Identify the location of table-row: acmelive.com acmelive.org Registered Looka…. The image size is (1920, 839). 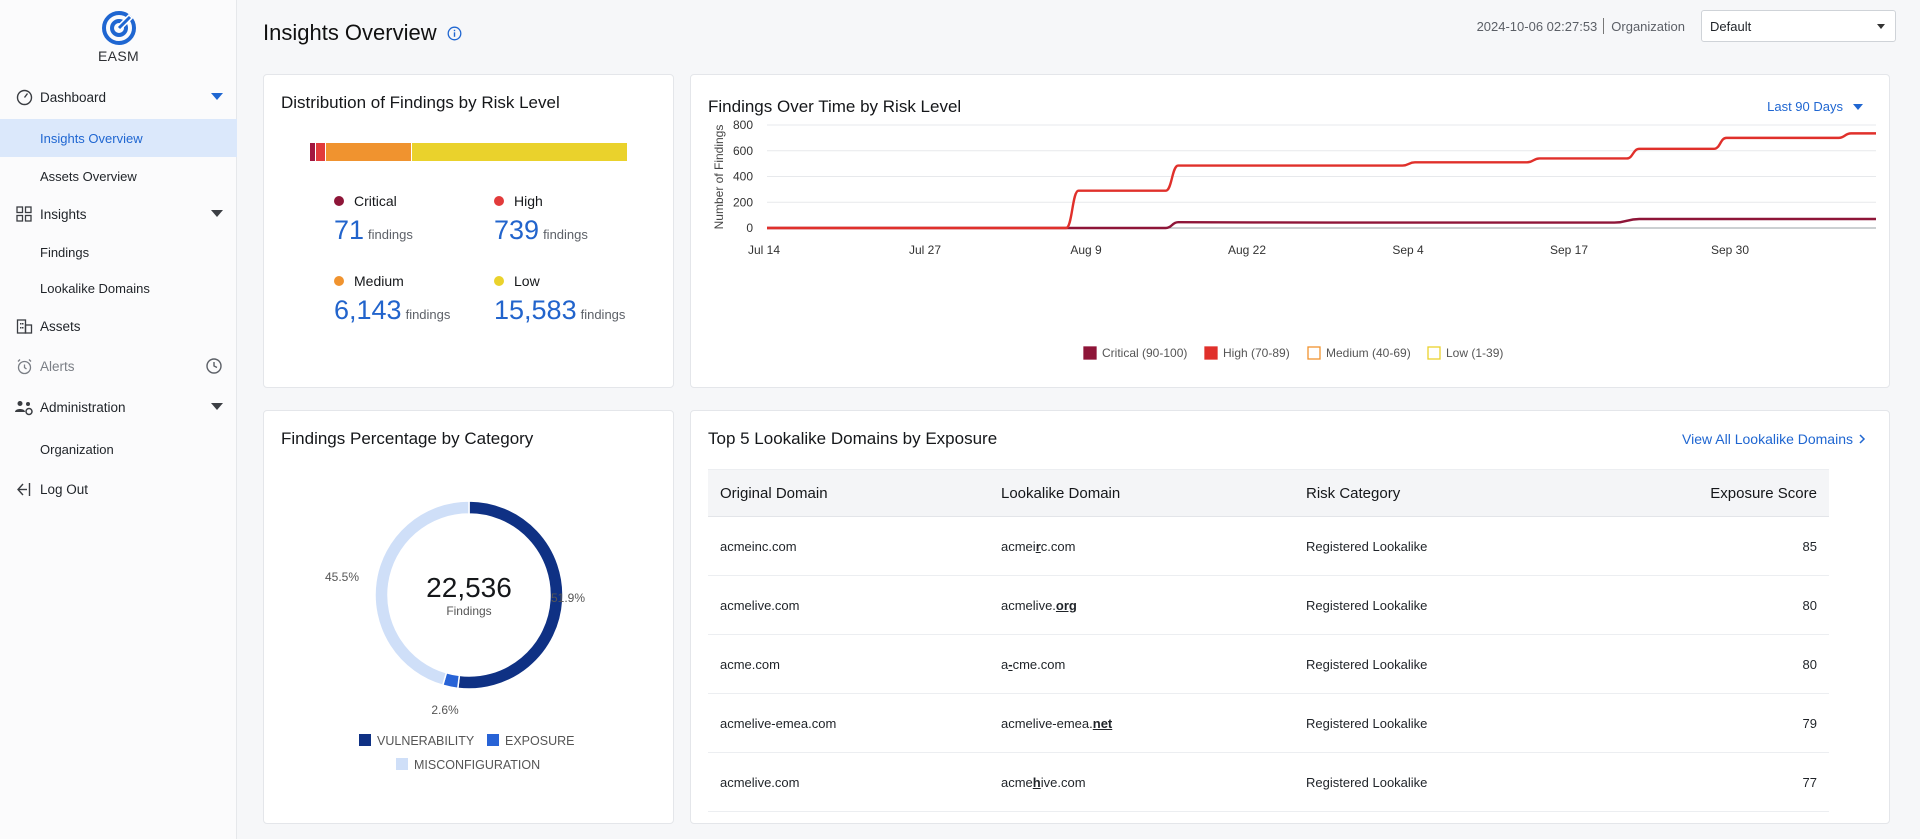
(1268, 605).